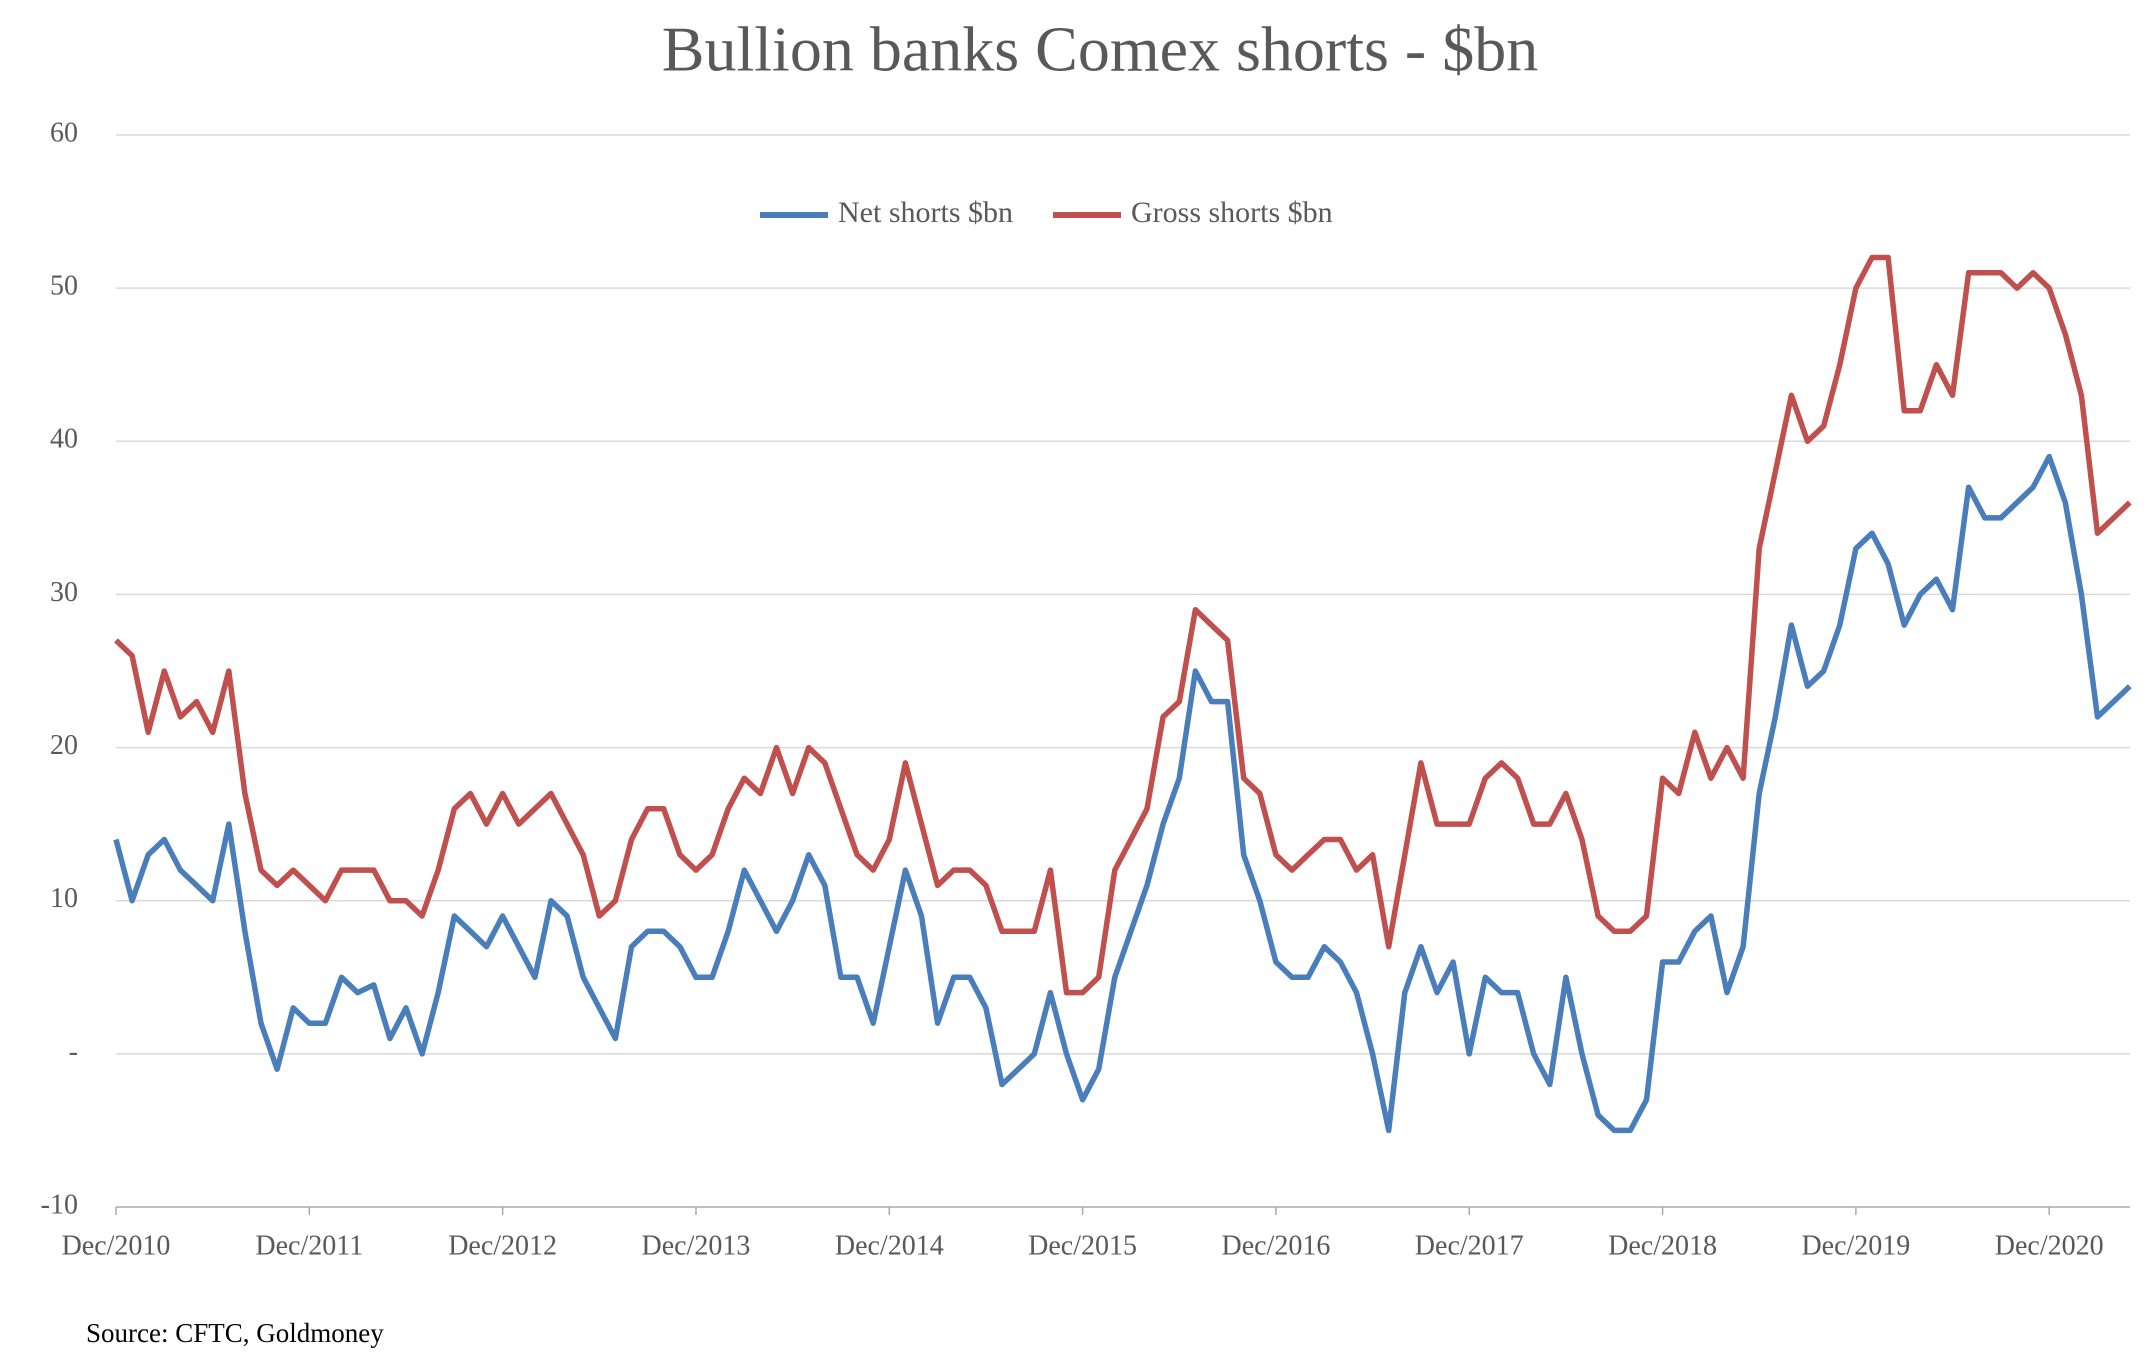 Image resolution: width=2152 pixels, height=1372 pixels. I want to click on x-tick-label: Dec/2010, so click(116, 1245).